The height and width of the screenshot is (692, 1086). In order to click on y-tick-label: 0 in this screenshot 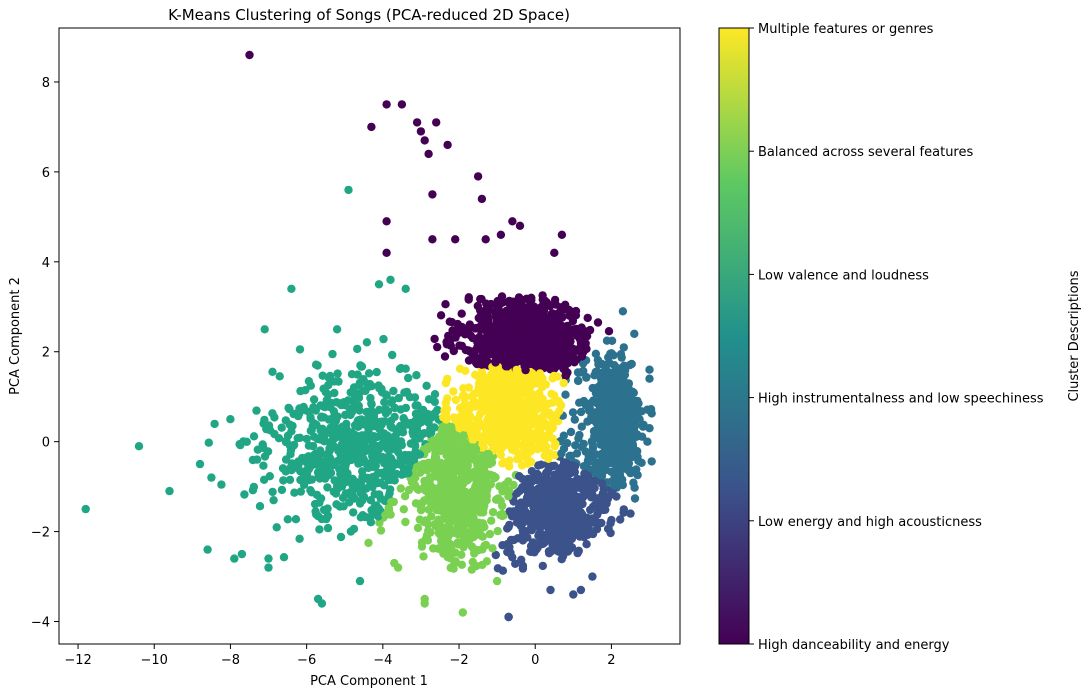, I will do `click(46, 443)`.